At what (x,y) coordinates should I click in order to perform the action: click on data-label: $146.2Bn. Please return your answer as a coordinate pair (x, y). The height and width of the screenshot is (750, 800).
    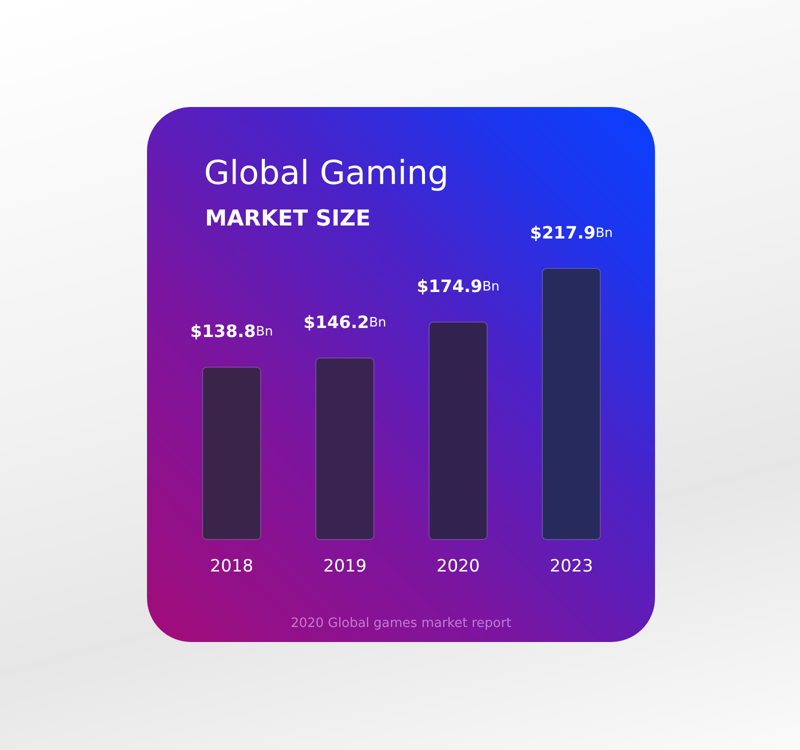
    Looking at the image, I should click on (344, 323).